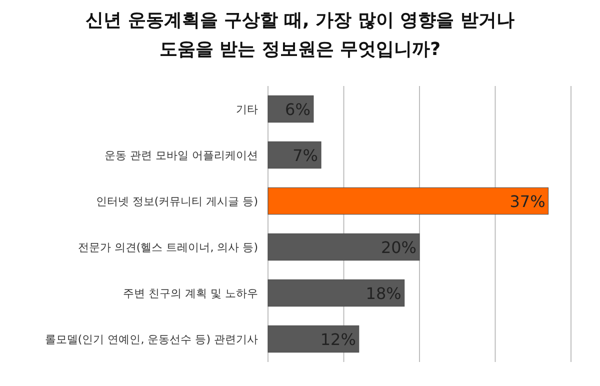  Describe the element at coordinates (300, 35) in the screenshot. I see `chart-title: 신년 운동계획을 구상할 때, 가장 많이 영향을 받거나 도움을 받는 정보원은 무엇입니까?` at that location.